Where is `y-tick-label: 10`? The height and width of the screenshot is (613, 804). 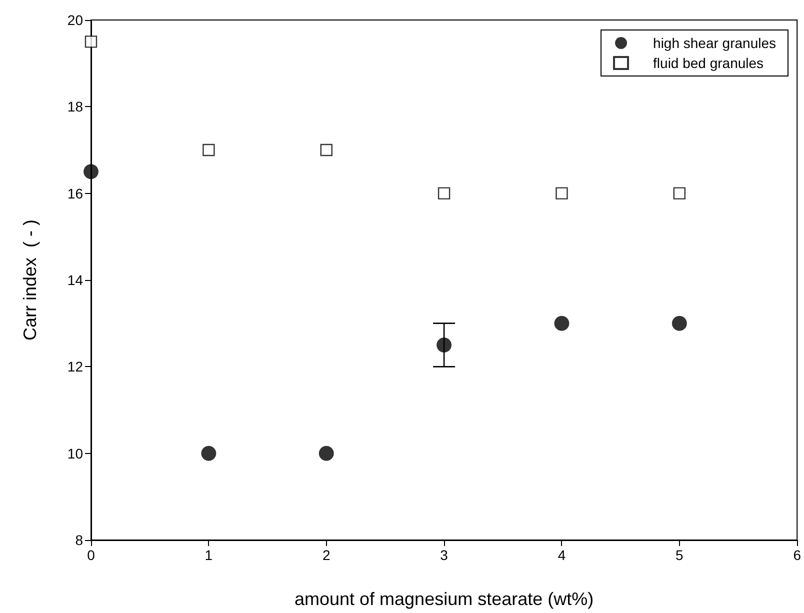
y-tick-label: 10 is located at coordinates (75, 453).